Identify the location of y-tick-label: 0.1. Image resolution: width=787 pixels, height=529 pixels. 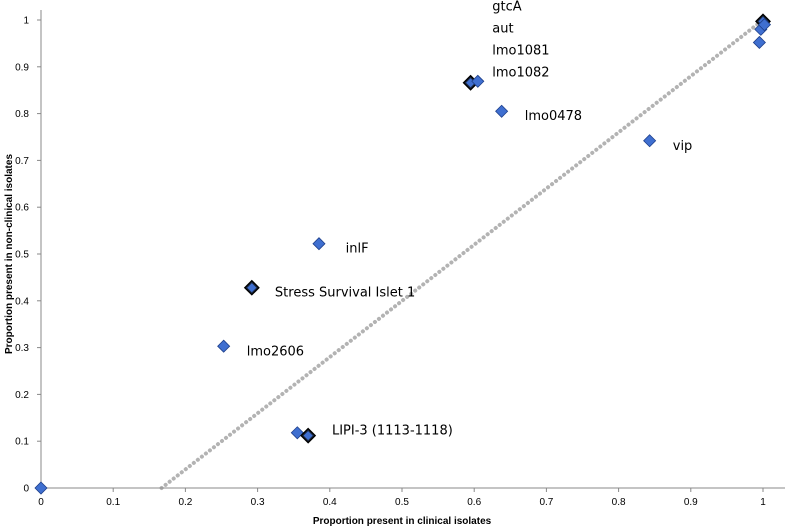
(22, 442).